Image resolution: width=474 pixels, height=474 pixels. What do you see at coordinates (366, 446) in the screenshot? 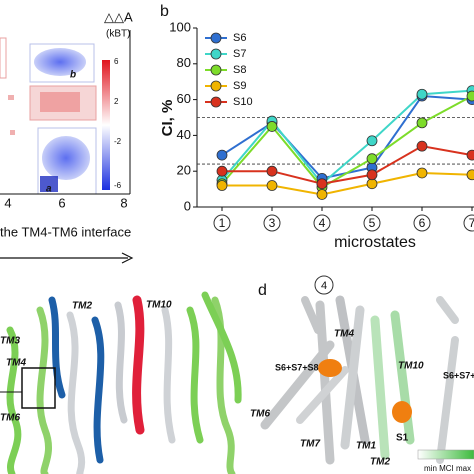
I see `helix-label: TM1` at bounding box center [366, 446].